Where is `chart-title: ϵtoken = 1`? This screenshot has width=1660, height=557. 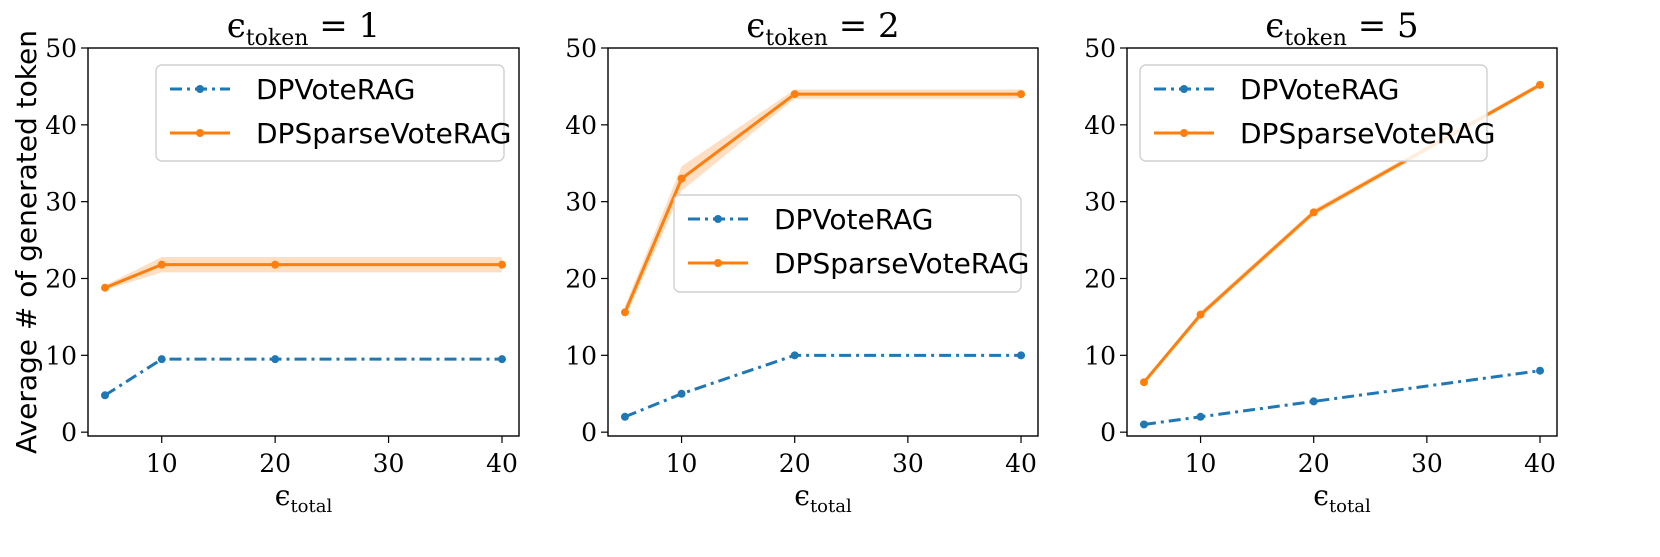 chart-title: ϵtoken = 1 is located at coordinates (303, 28).